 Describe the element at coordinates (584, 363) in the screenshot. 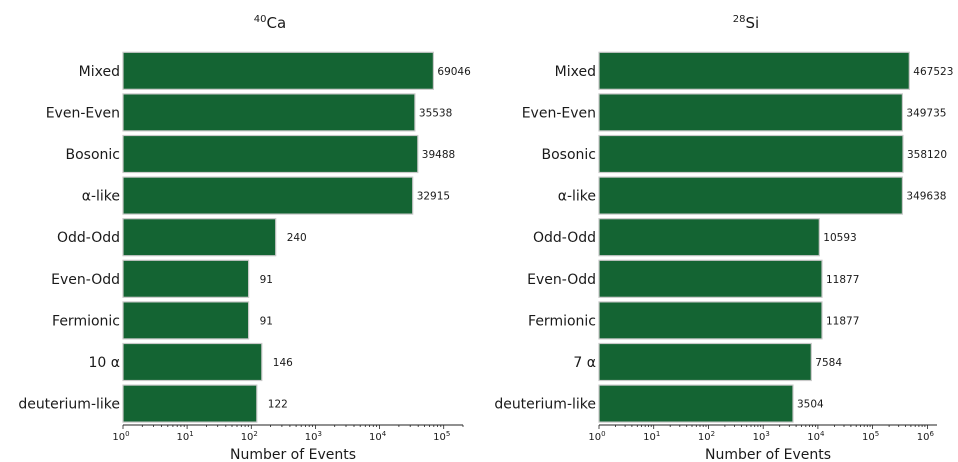

I see `category-label: 7 α` at that location.